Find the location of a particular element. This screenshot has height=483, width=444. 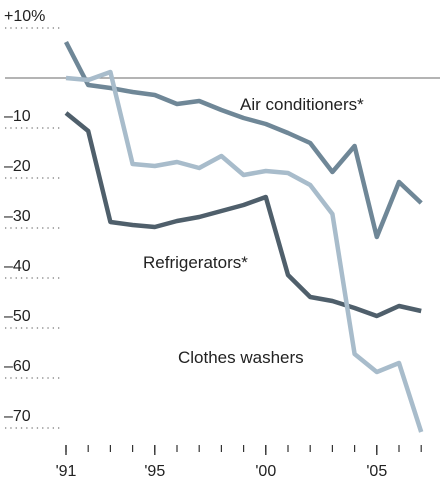

y-tick-label: –20 is located at coordinates (17, 166).